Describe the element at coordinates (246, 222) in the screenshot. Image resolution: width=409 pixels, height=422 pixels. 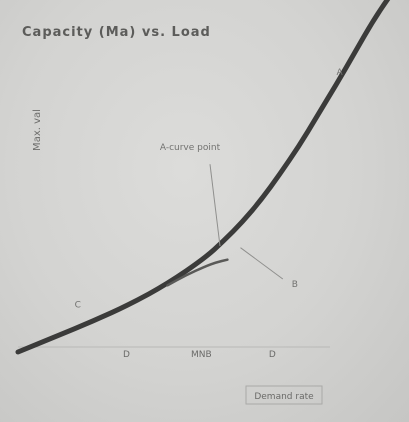
I see `leader-lines` at that location.